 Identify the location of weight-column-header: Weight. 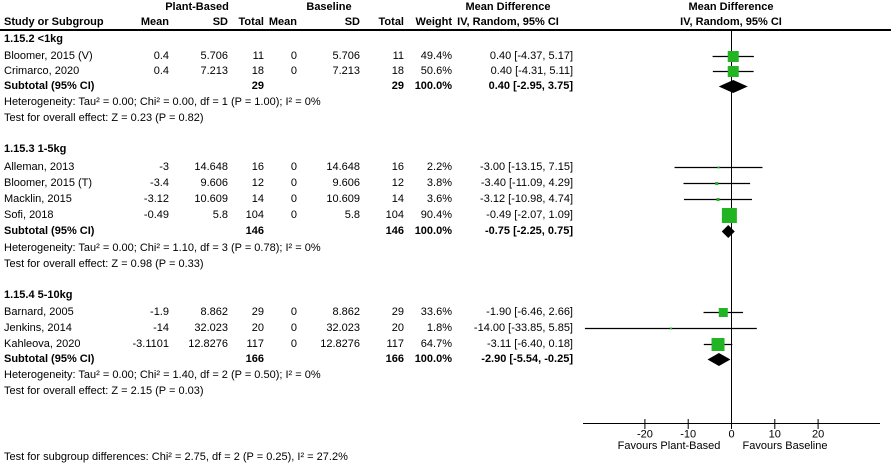
(433, 22).